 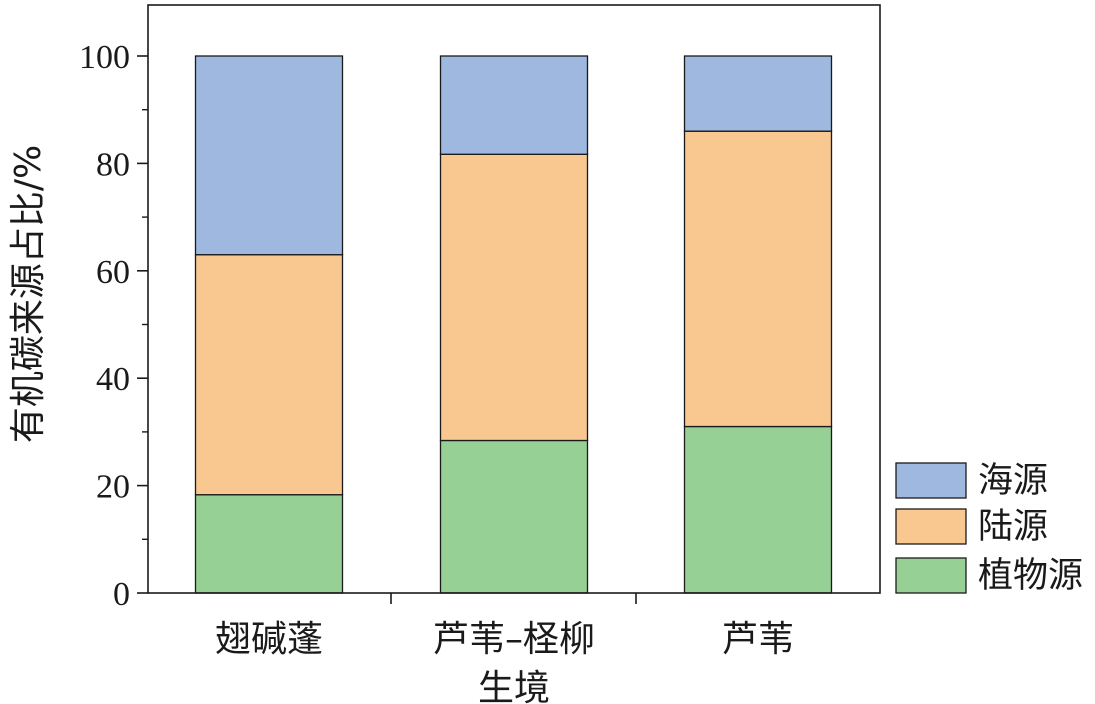 I want to click on legend-label: 海源, so click(x=1013, y=481).